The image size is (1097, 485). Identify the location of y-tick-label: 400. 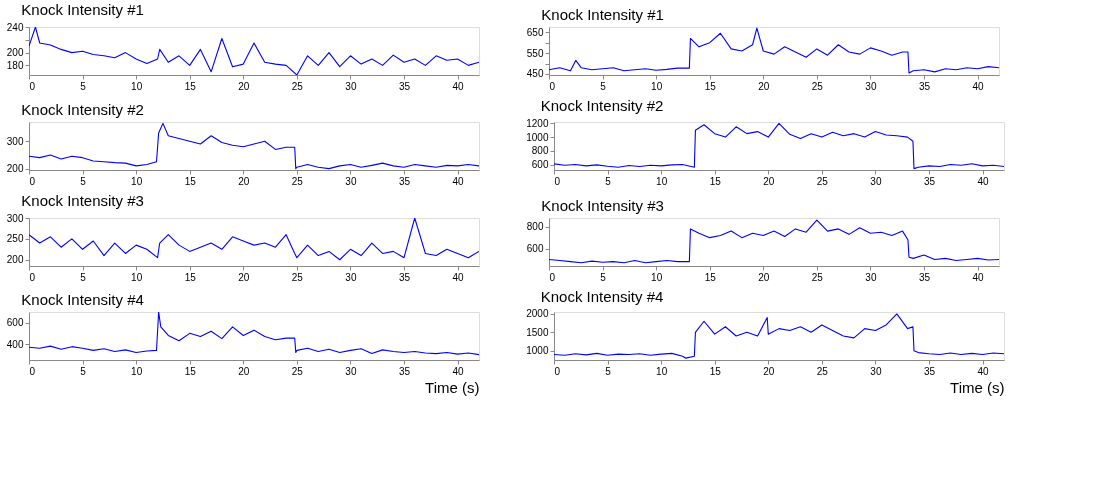
(15, 344).